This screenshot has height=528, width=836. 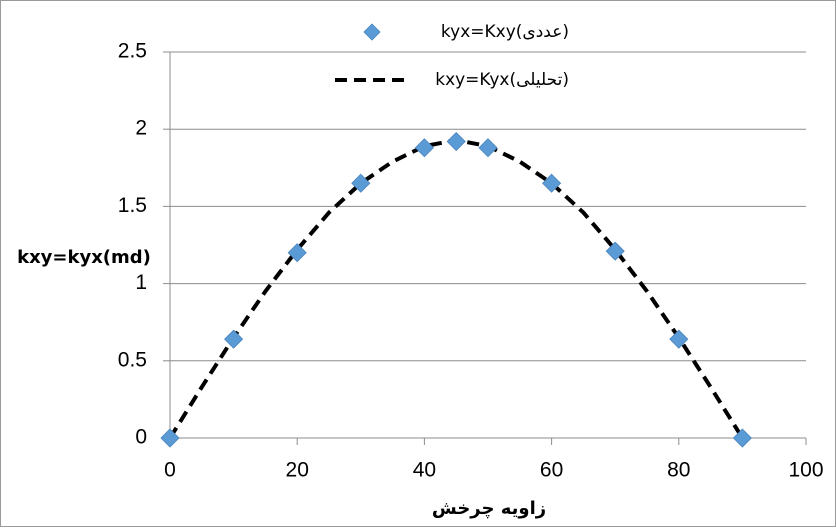 What do you see at coordinates (132, 359) in the screenshot?
I see `y-tick-label: 0.5` at bounding box center [132, 359].